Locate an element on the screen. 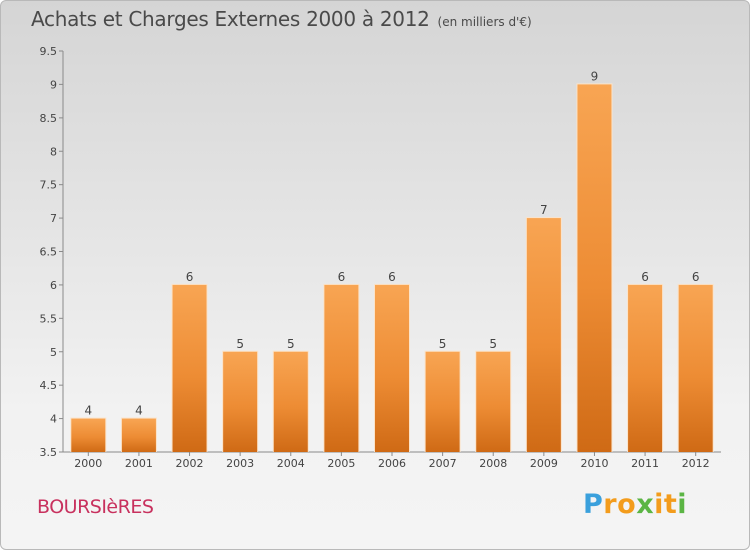  y-tick-label: 7.5 is located at coordinates (49, 185).